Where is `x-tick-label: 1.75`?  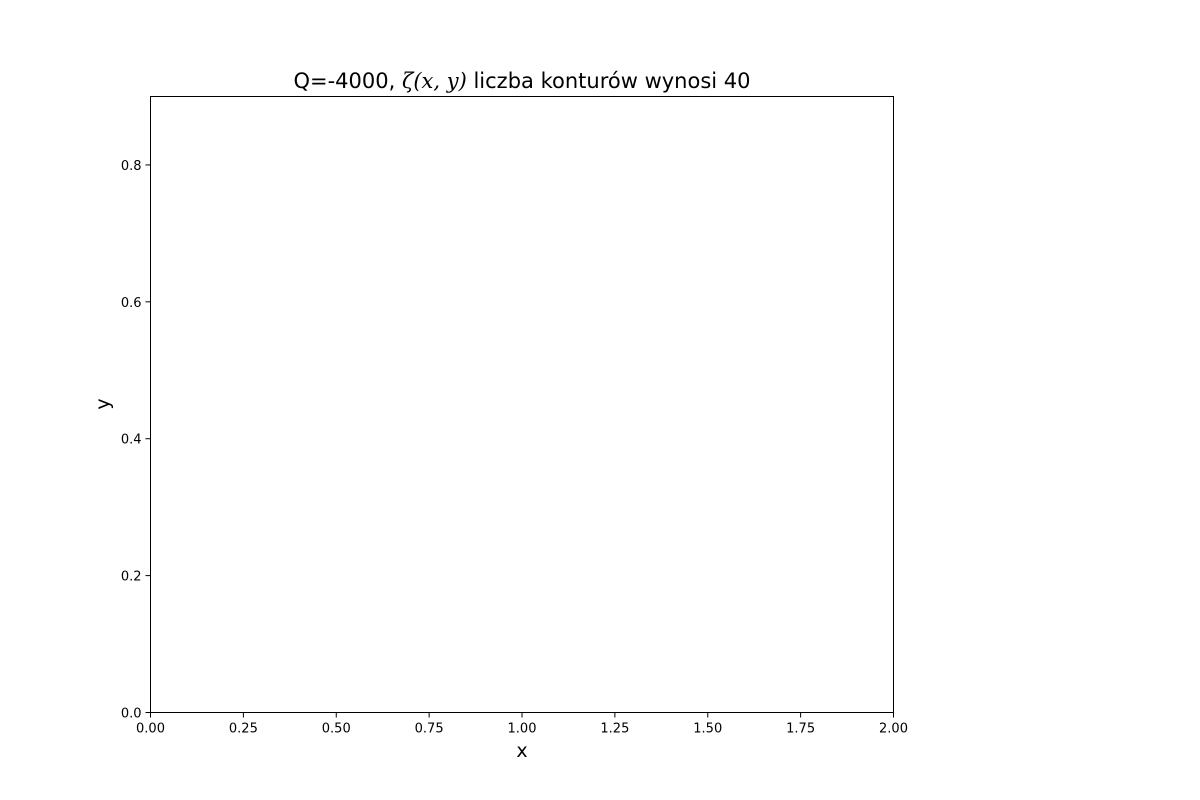
x-tick-label: 1.75 is located at coordinates (800, 729).